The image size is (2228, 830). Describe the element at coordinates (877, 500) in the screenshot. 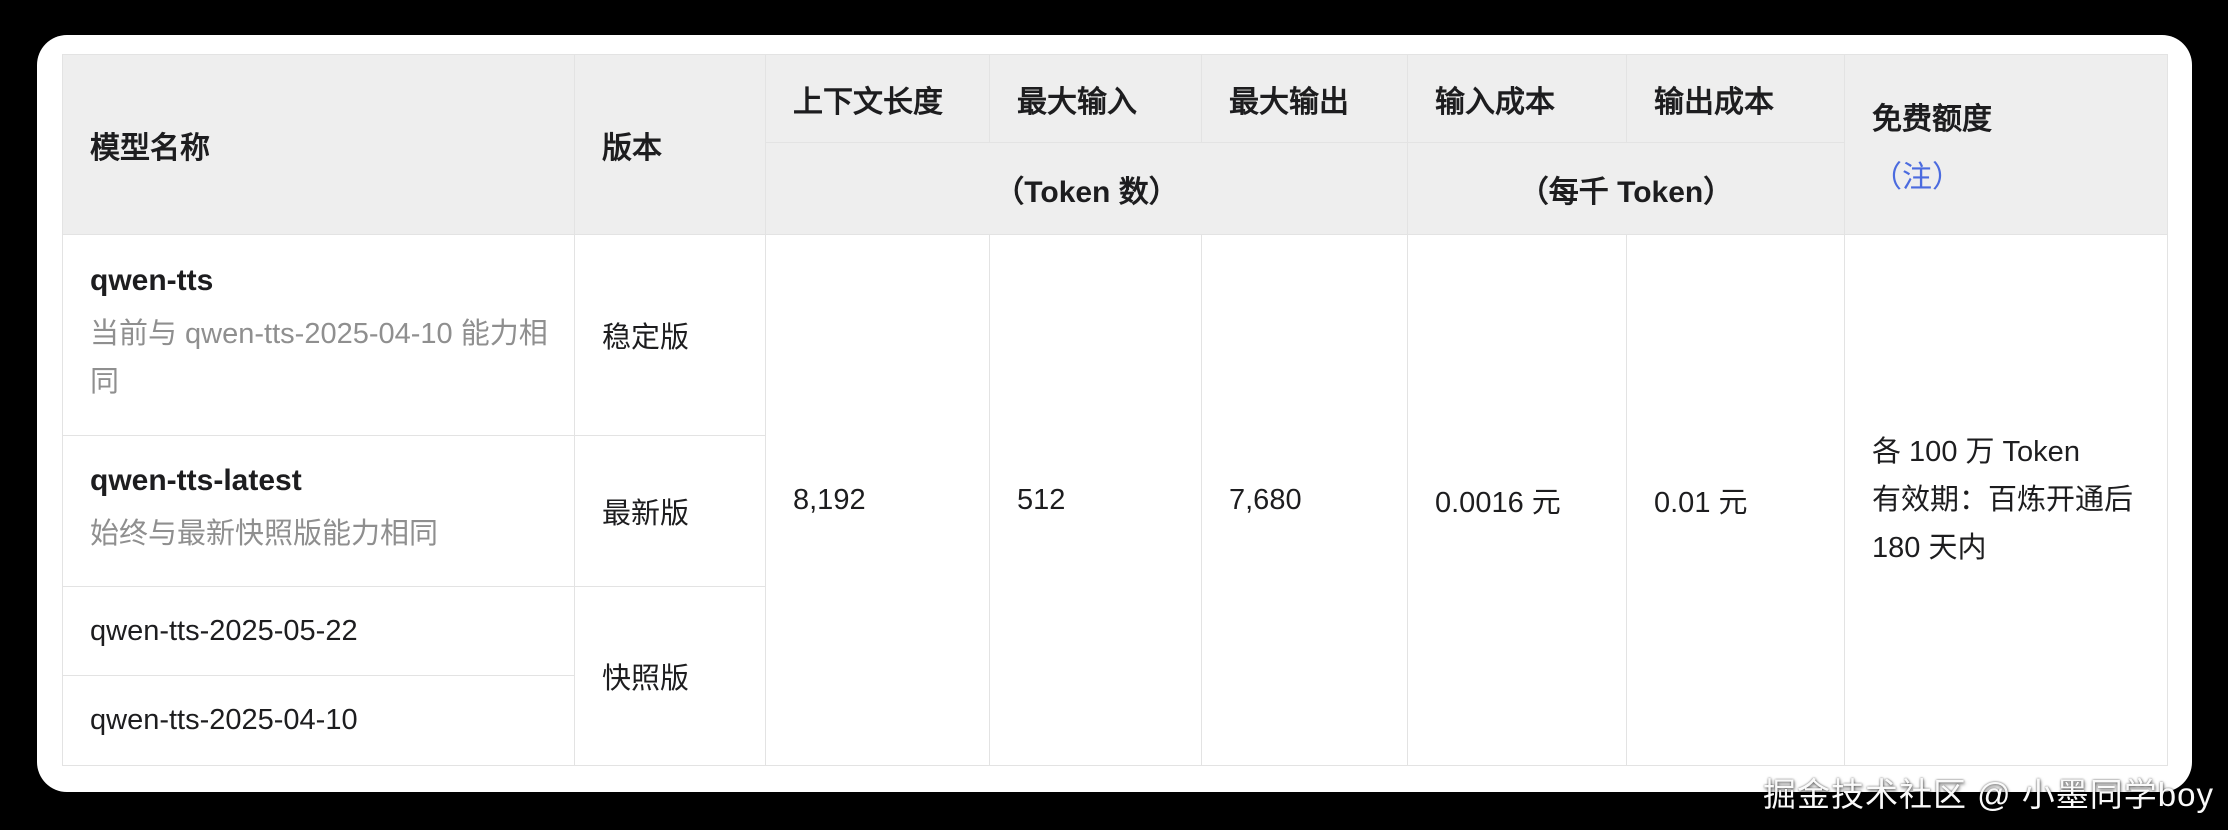

I see `context-length-value: 8,192` at that location.